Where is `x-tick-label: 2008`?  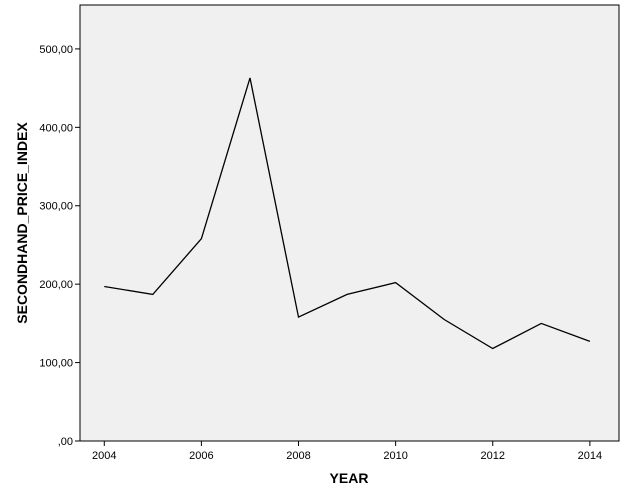 x-tick-label: 2008 is located at coordinates (298, 456).